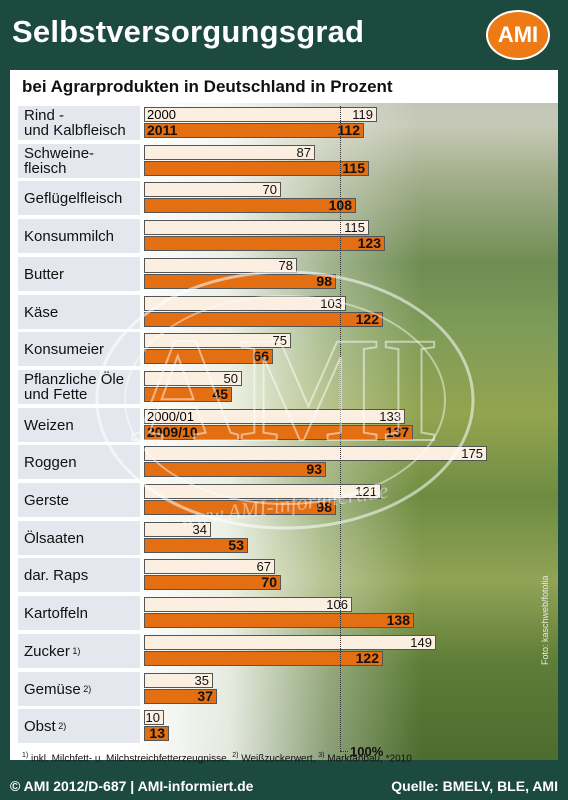  Describe the element at coordinates (56, 613) in the screenshot. I see `category-label-text: Kartoffeln` at that location.